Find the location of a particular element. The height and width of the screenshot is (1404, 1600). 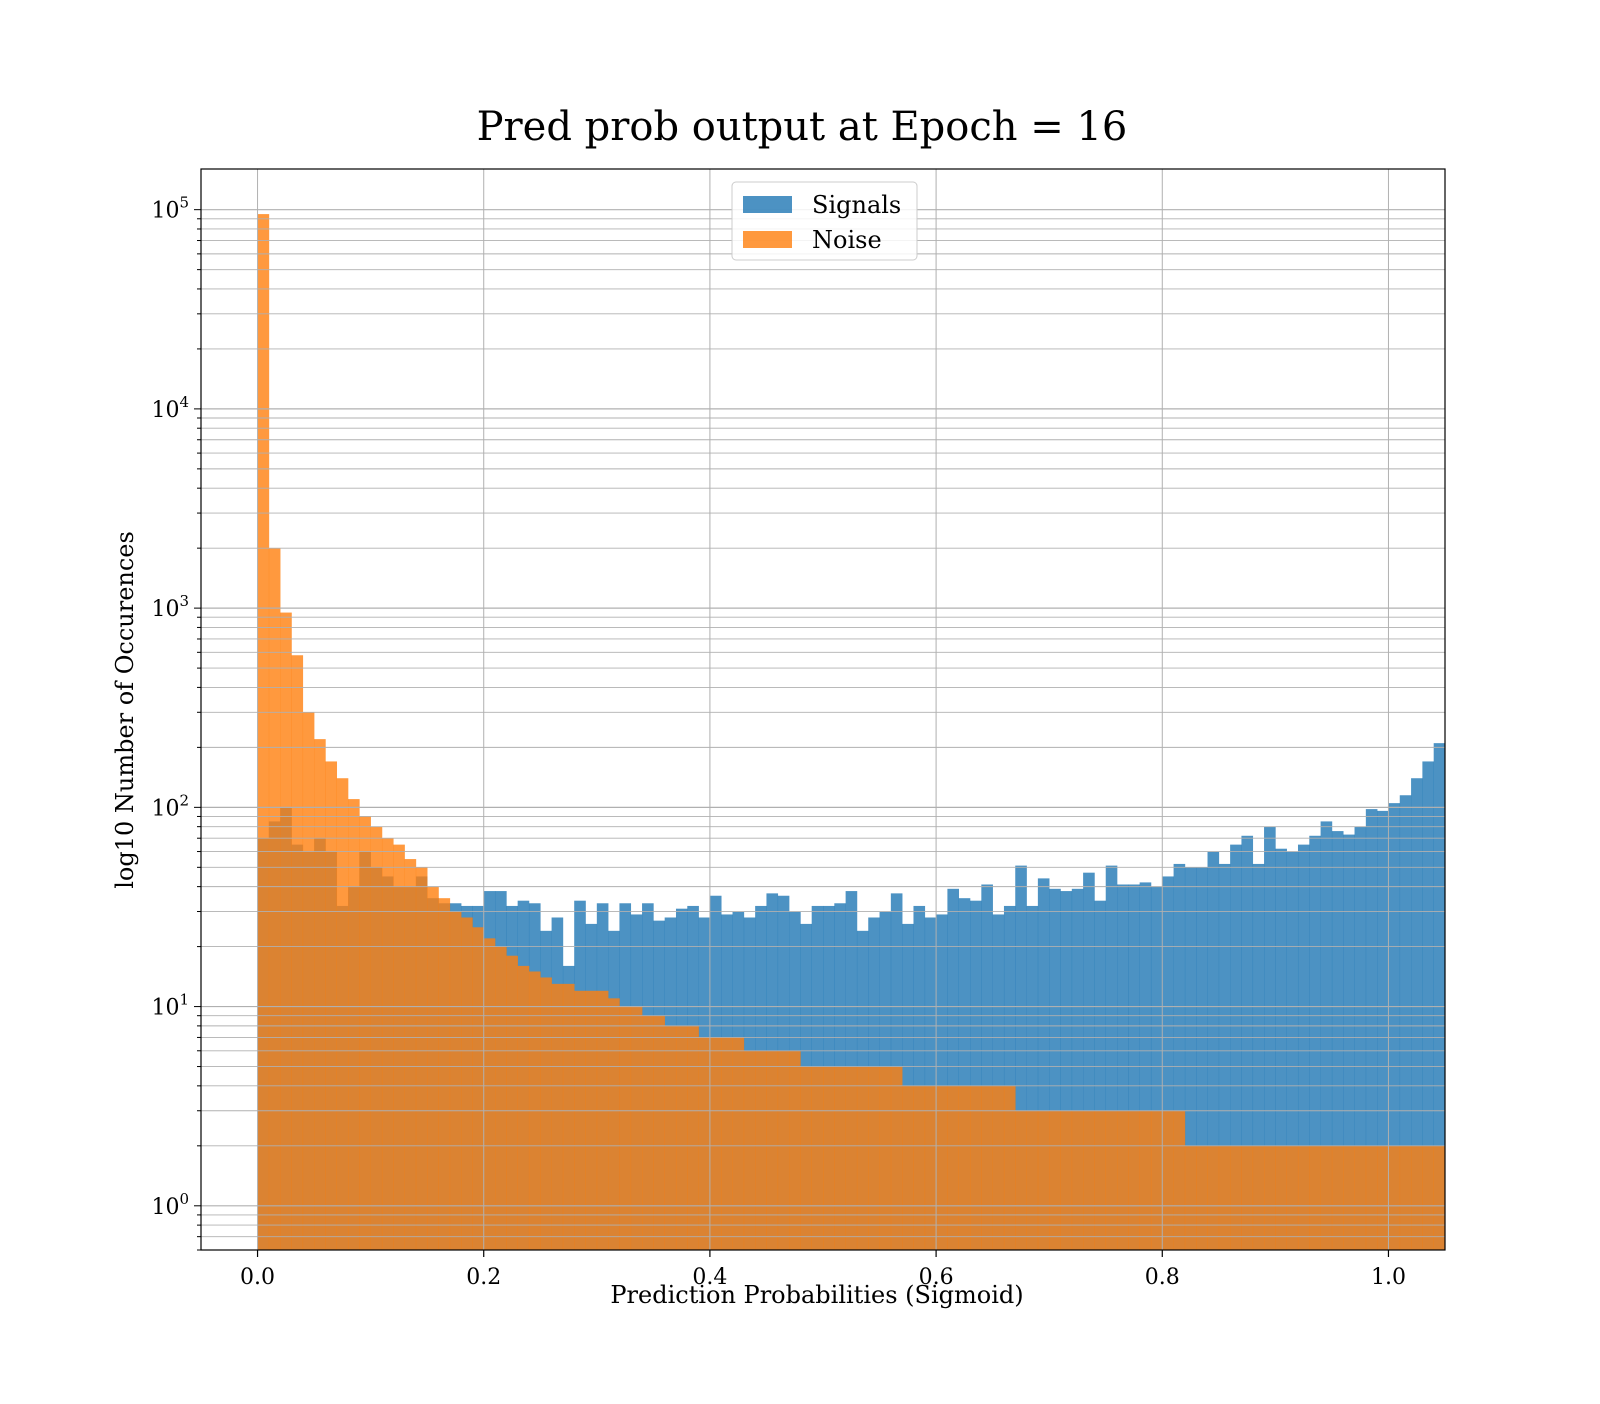

y-tick-label: 10⁵ is located at coordinates (170, 209).